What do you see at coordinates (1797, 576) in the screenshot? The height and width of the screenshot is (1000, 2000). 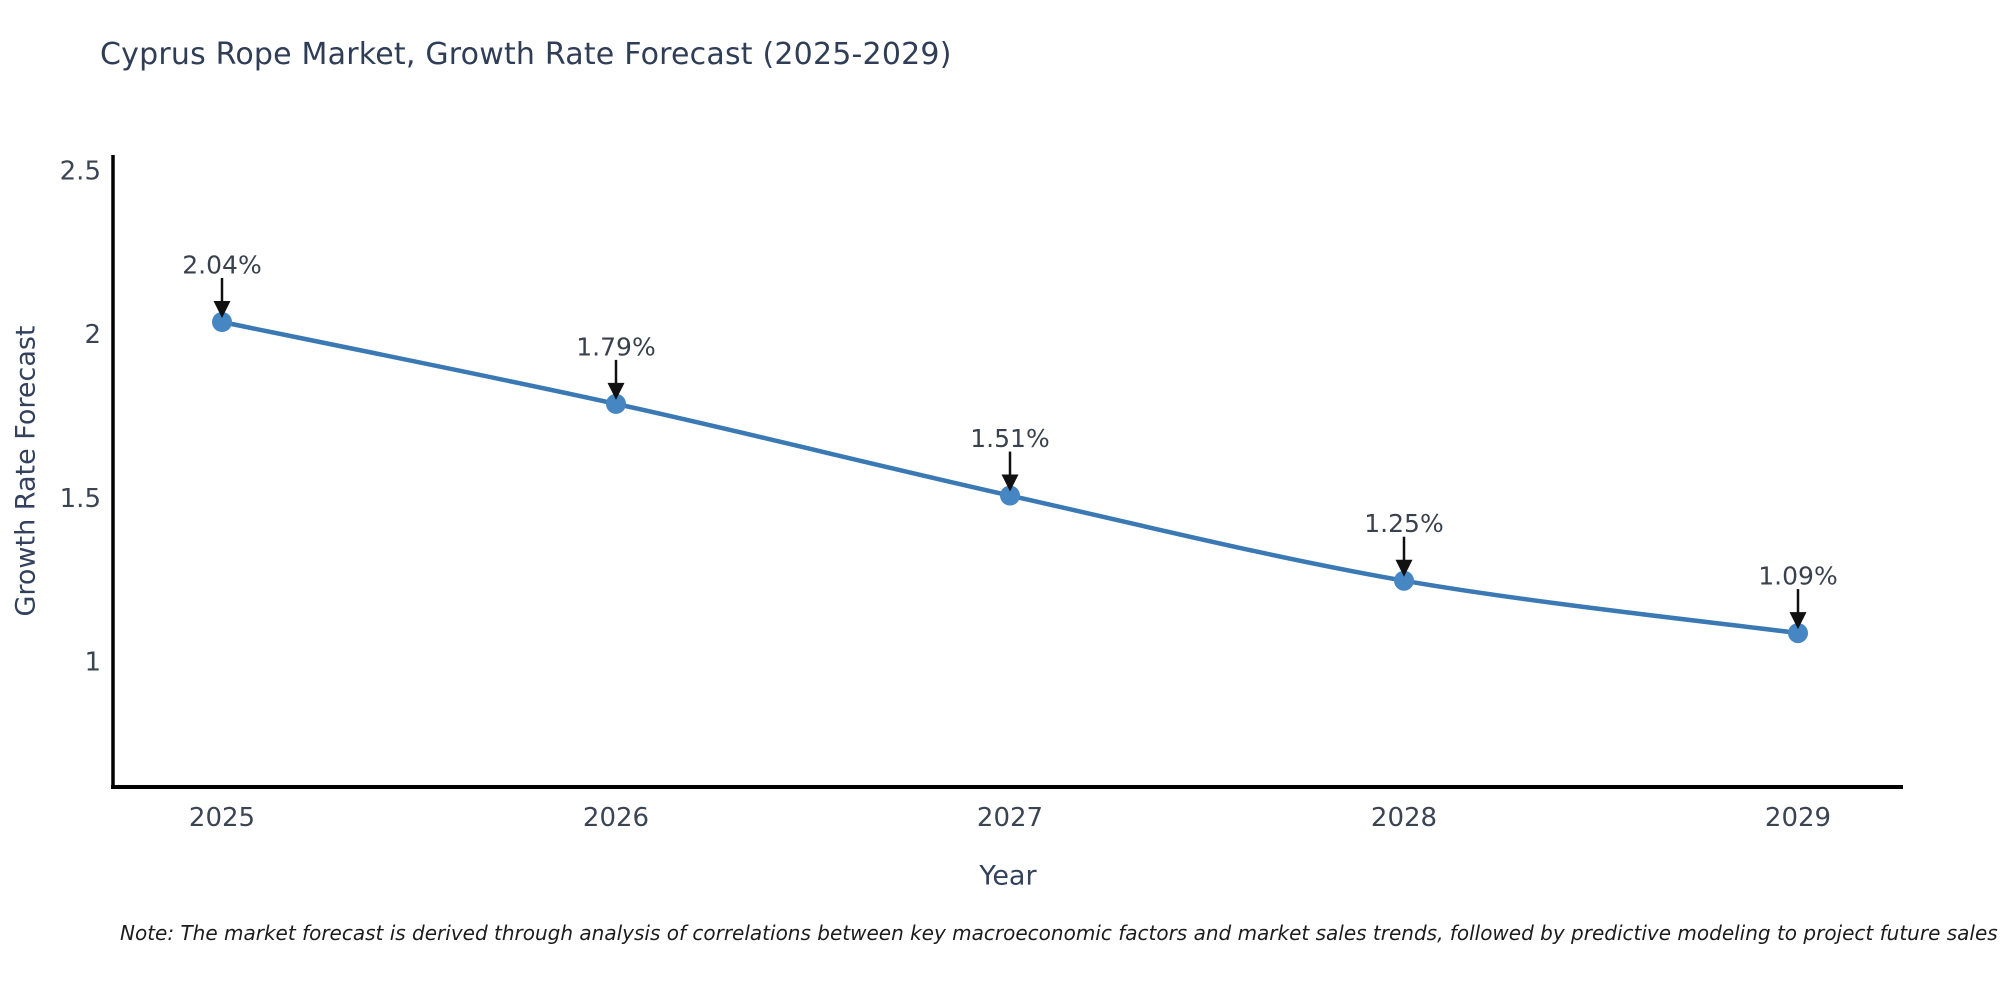 I see `annotation-label: 1.09%` at bounding box center [1797, 576].